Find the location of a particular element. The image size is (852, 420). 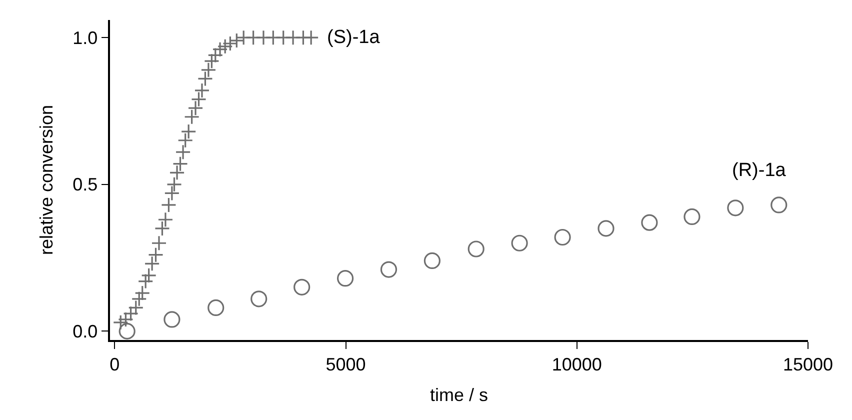

x-axis-title: time / s is located at coordinates (459, 394).